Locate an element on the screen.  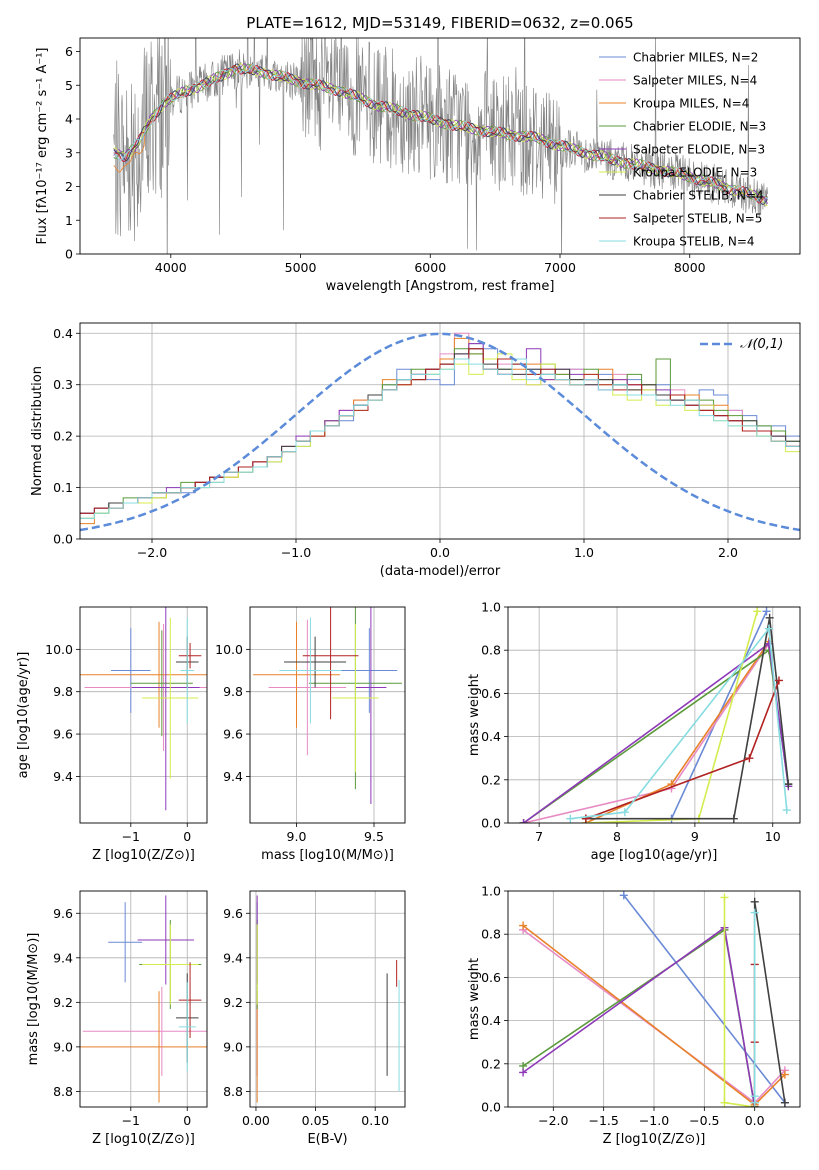
legend-label: Kroupa STELIB, N=4 is located at coordinates (694, 242).